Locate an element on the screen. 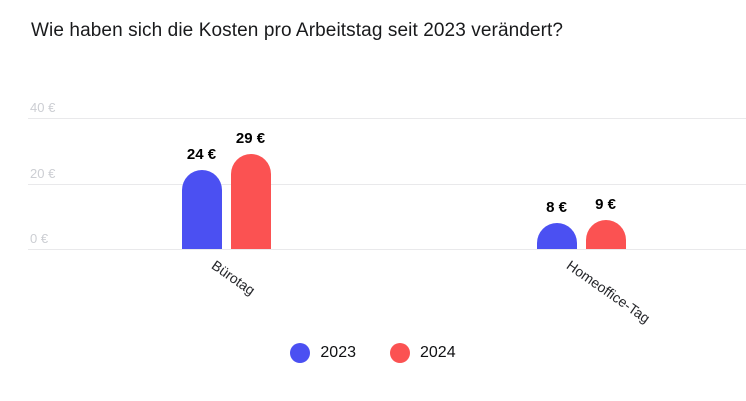  legend-label: 2023 is located at coordinates (338, 352).